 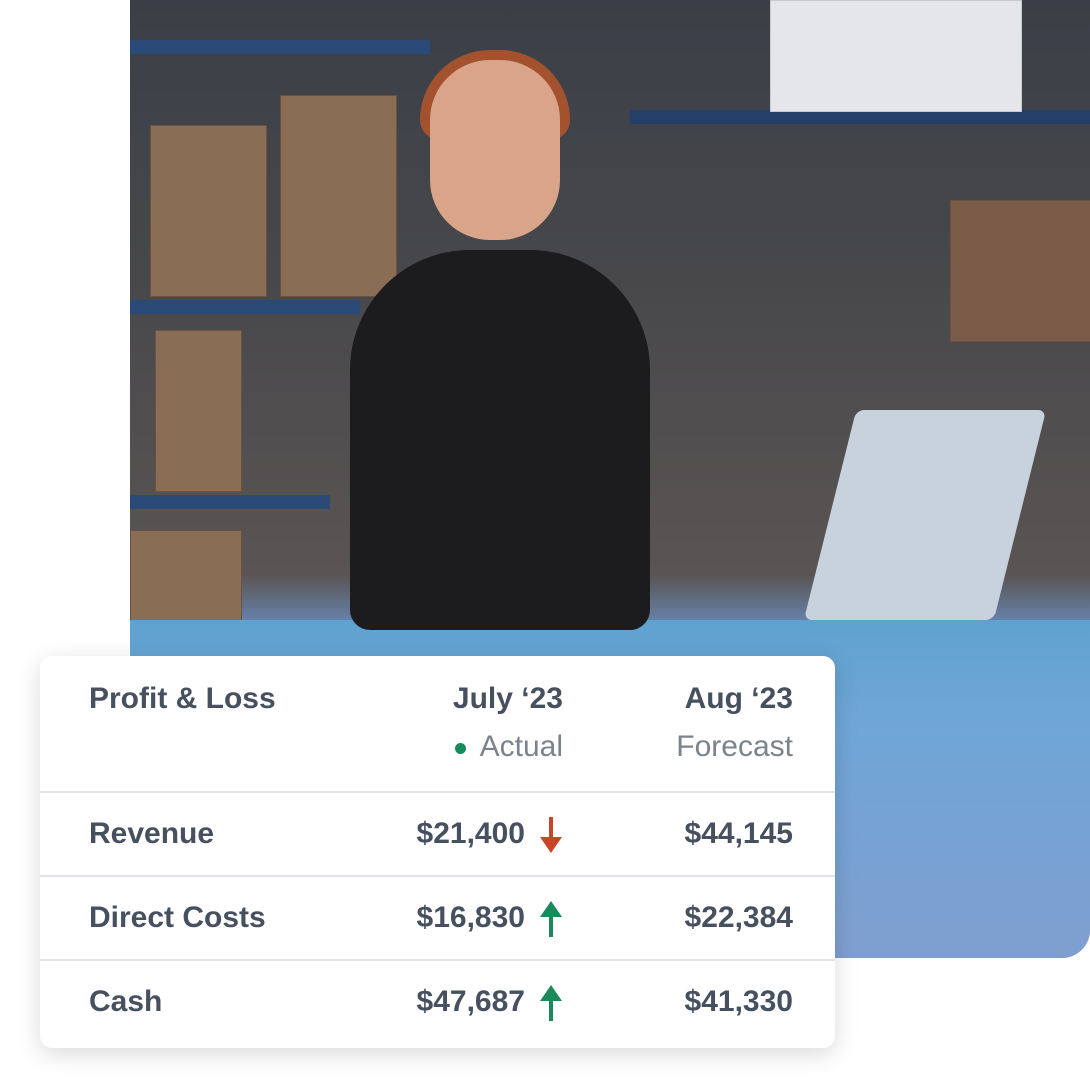 What do you see at coordinates (470, 833) in the screenshot?
I see `row-actual: $21,400` at bounding box center [470, 833].